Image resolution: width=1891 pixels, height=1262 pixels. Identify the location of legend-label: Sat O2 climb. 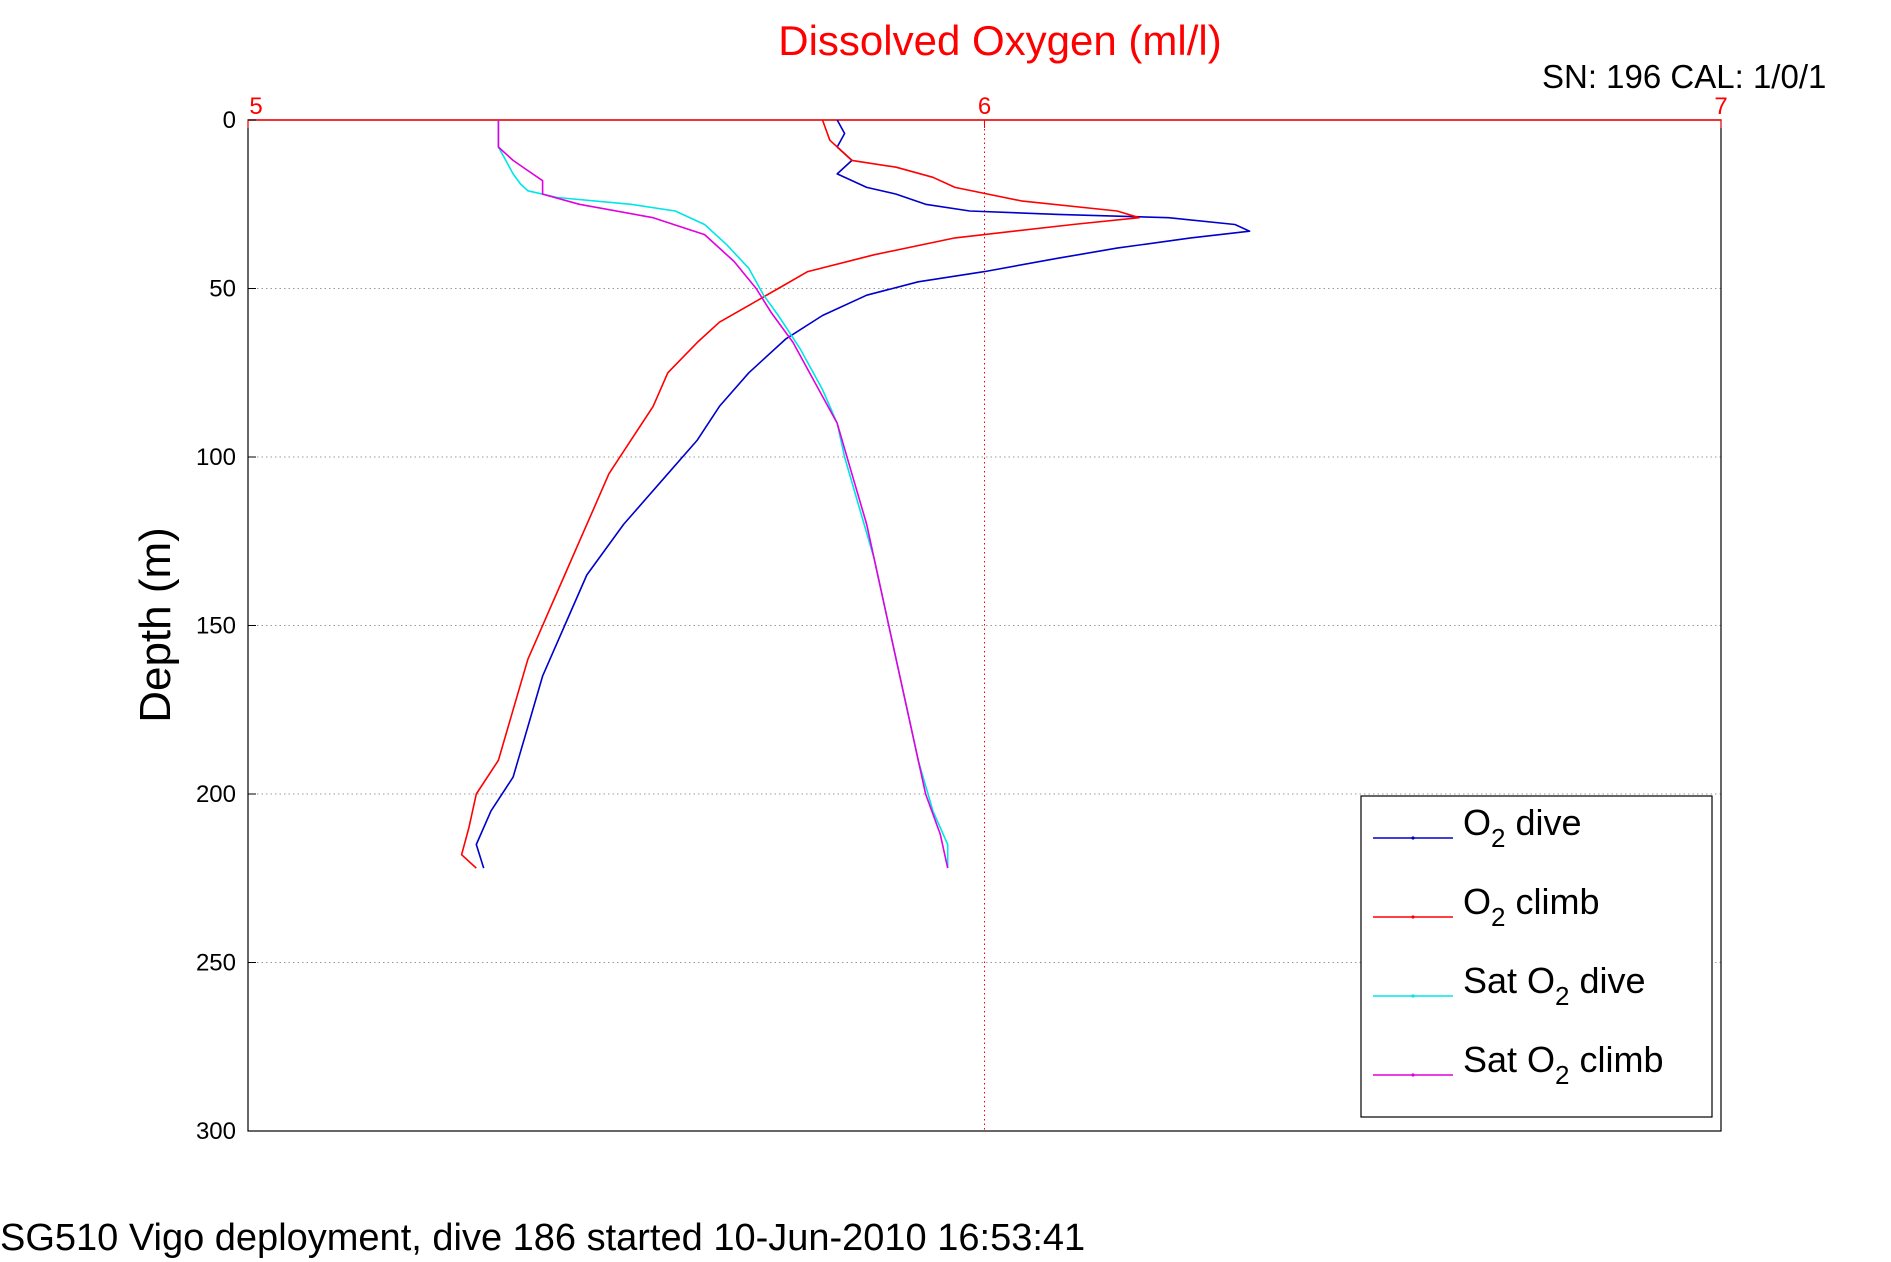
(1563, 1064).